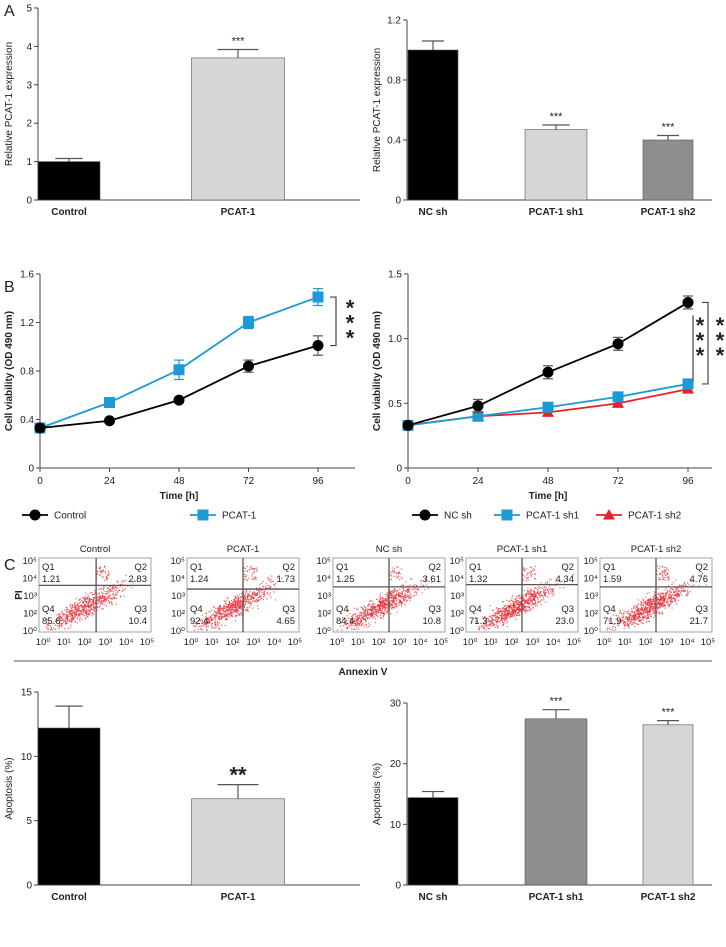 The image size is (726, 947). I want to click on x-tick-label: 10⁵, so click(147, 642).